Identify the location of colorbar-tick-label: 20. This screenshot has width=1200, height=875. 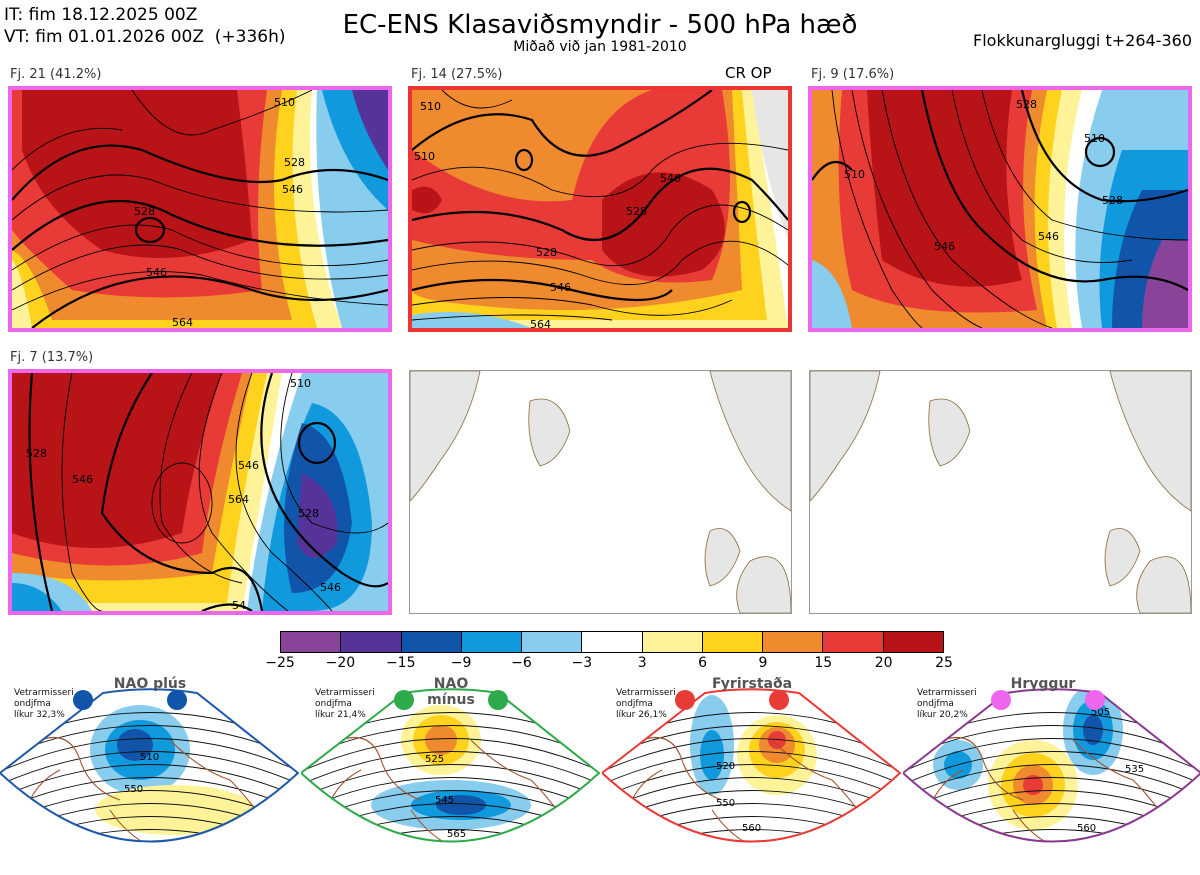
(883, 663).